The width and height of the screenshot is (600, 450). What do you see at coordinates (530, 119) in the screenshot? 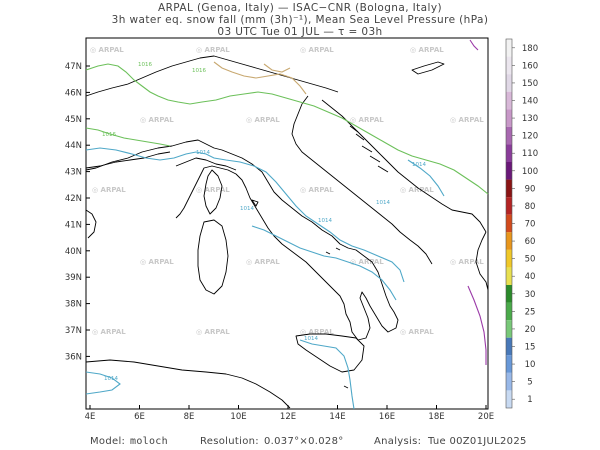
I see `colorbar-label: 130` at bounding box center [530, 119].